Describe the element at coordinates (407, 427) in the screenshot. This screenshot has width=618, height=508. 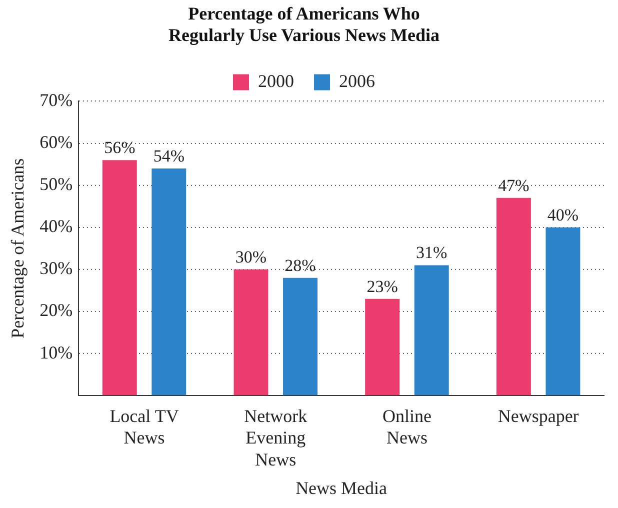
I see `x-tick-label: Online News` at that location.